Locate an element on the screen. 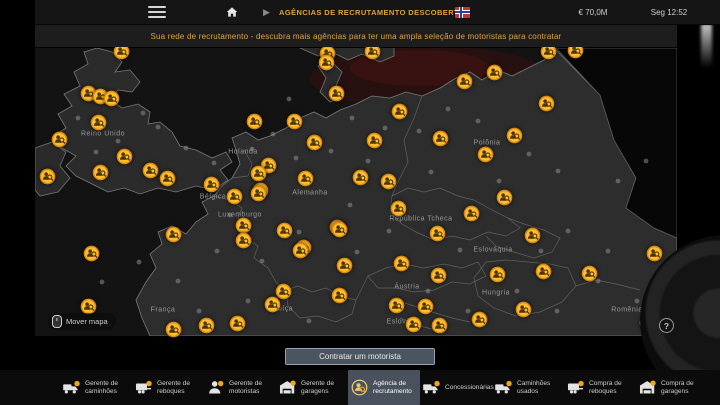 The width and height of the screenshot is (720, 405). tab-label: Compra de reboques is located at coordinates (605, 387).